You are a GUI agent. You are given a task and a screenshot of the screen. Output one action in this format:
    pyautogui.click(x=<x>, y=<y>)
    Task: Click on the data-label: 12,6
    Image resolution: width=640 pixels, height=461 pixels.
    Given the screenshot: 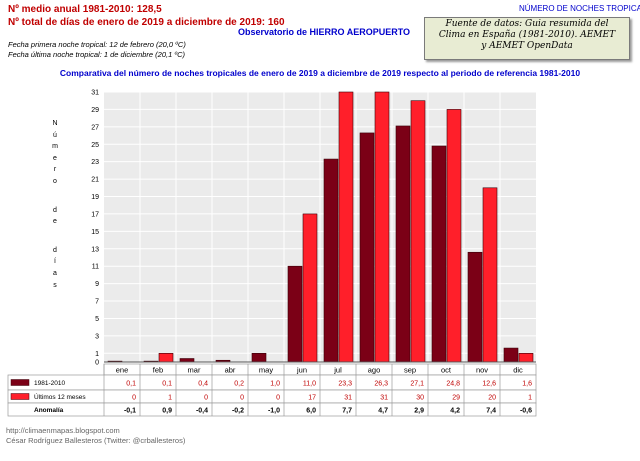 What is the action you would take?
    pyautogui.click(x=489, y=383)
    